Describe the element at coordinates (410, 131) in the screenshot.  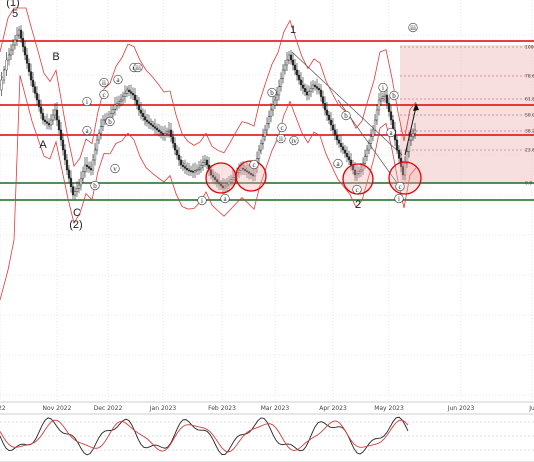
I see `projection-arrow` at that location.